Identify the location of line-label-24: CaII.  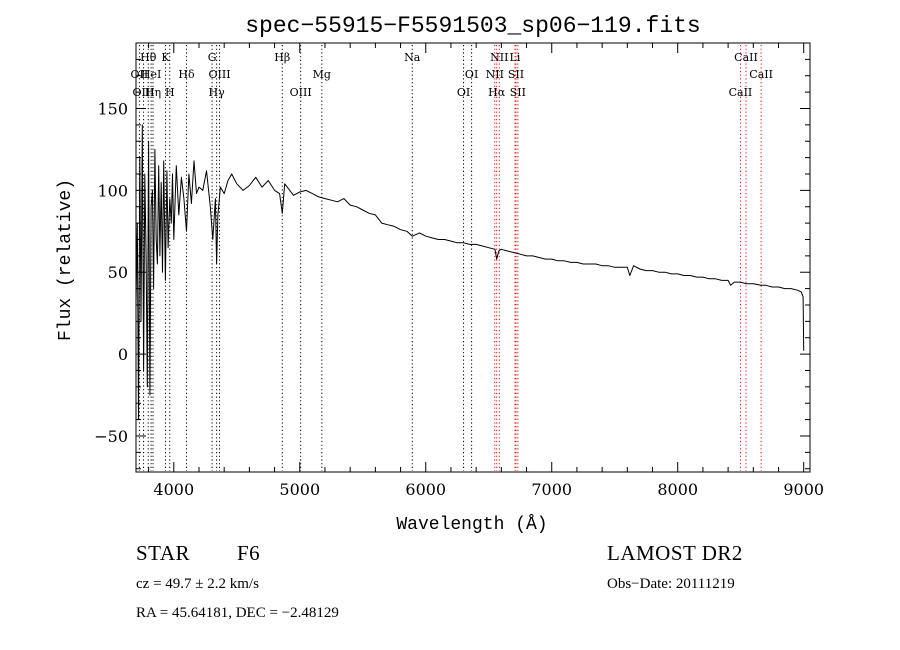
(761, 74).